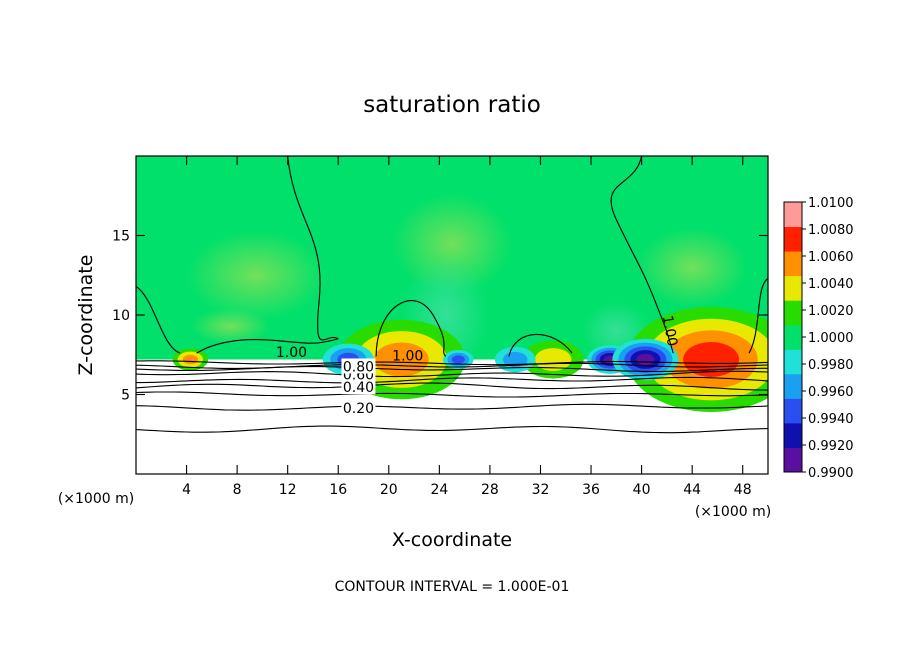 This screenshot has height=654, width=904. I want to click on x-tick-label: 12, so click(288, 490).